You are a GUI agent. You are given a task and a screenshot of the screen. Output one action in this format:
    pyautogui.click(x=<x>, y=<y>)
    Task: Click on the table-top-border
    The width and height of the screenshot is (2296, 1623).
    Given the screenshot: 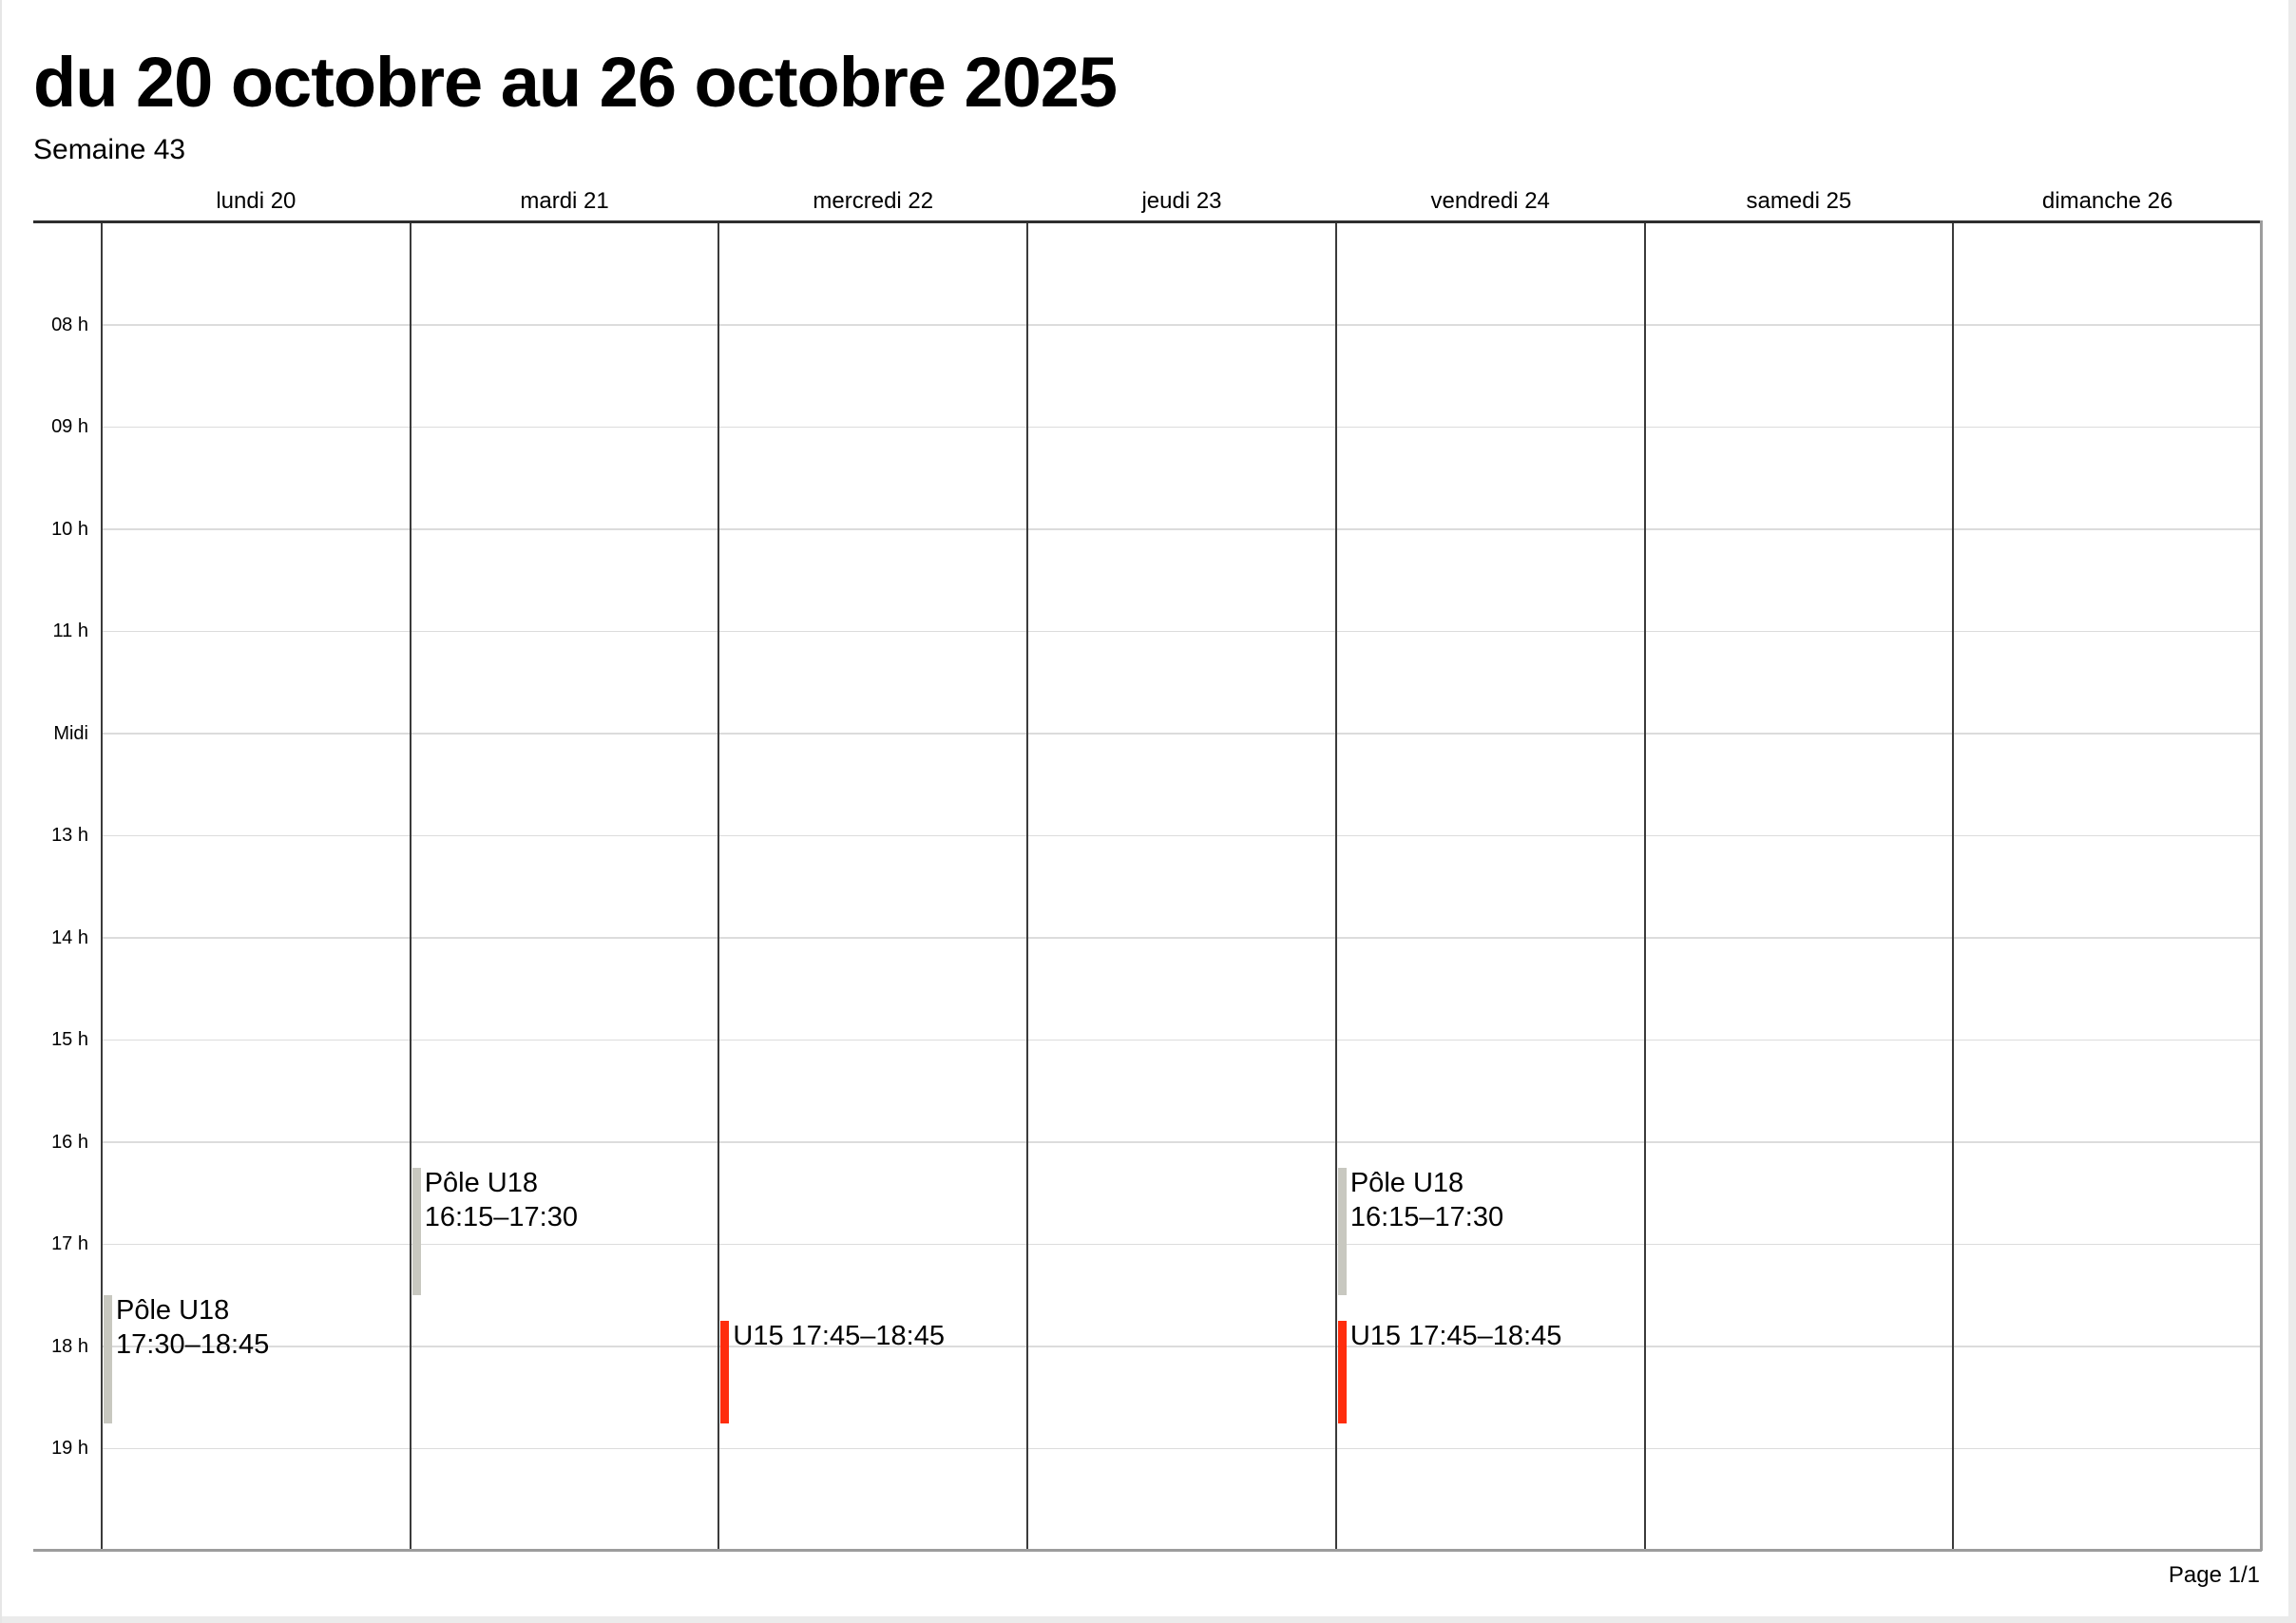 What is the action you would take?
    pyautogui.click(x=1147, y=221)
    